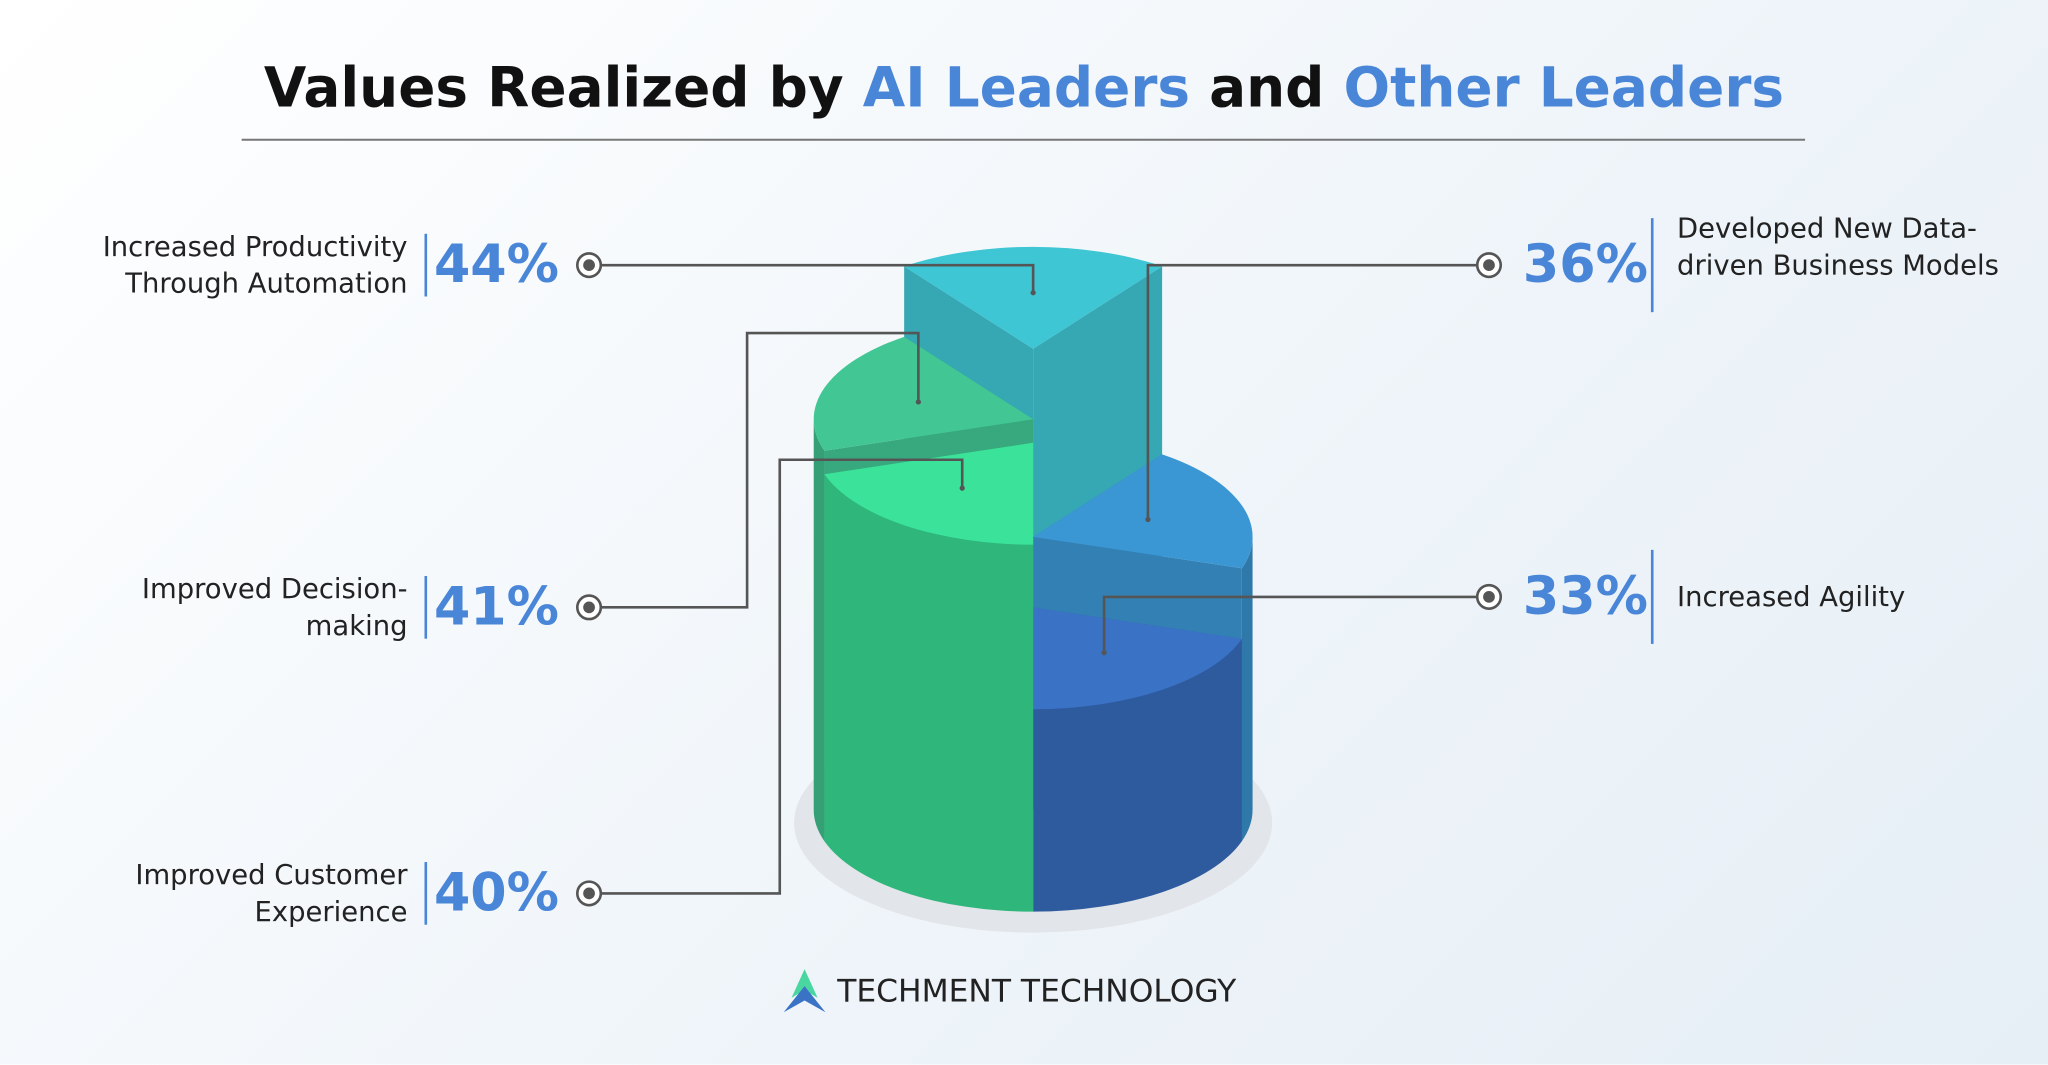 This screenshot has width=2048, height=1065. What do you see at coordinates (1585, 265) in the screenshot?
I see `value-label: 36%` at bounding box center [1585, 265].